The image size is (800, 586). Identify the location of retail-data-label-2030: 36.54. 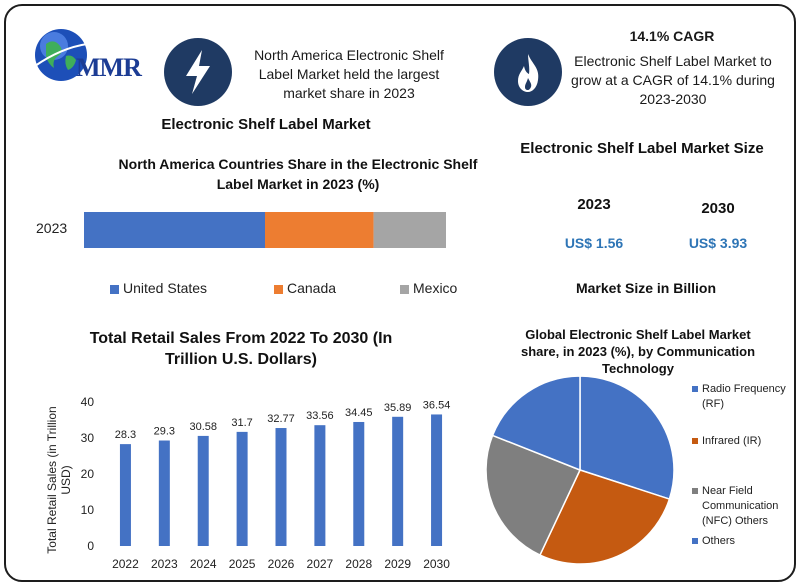
(437, 405).